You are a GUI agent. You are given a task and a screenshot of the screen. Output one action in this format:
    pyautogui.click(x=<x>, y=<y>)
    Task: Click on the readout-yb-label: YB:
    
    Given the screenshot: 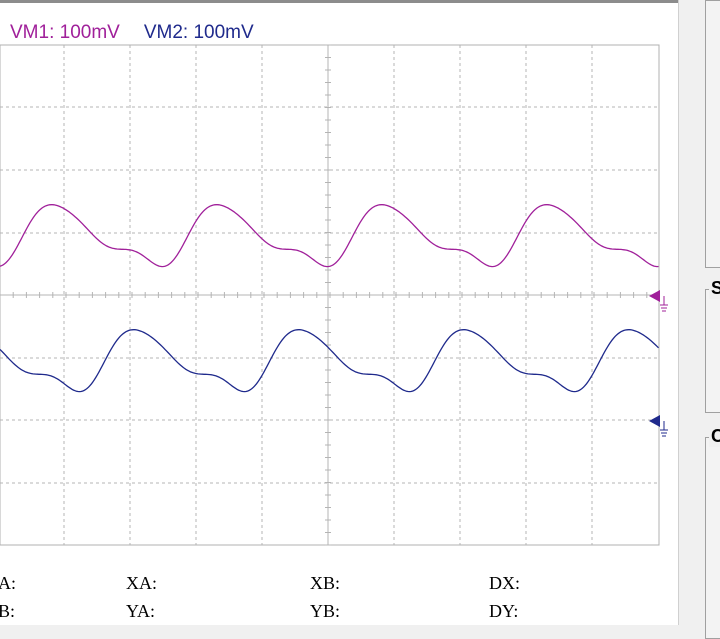 What is the action you would take?
    pyautogui.click(x=325, y=611)
    